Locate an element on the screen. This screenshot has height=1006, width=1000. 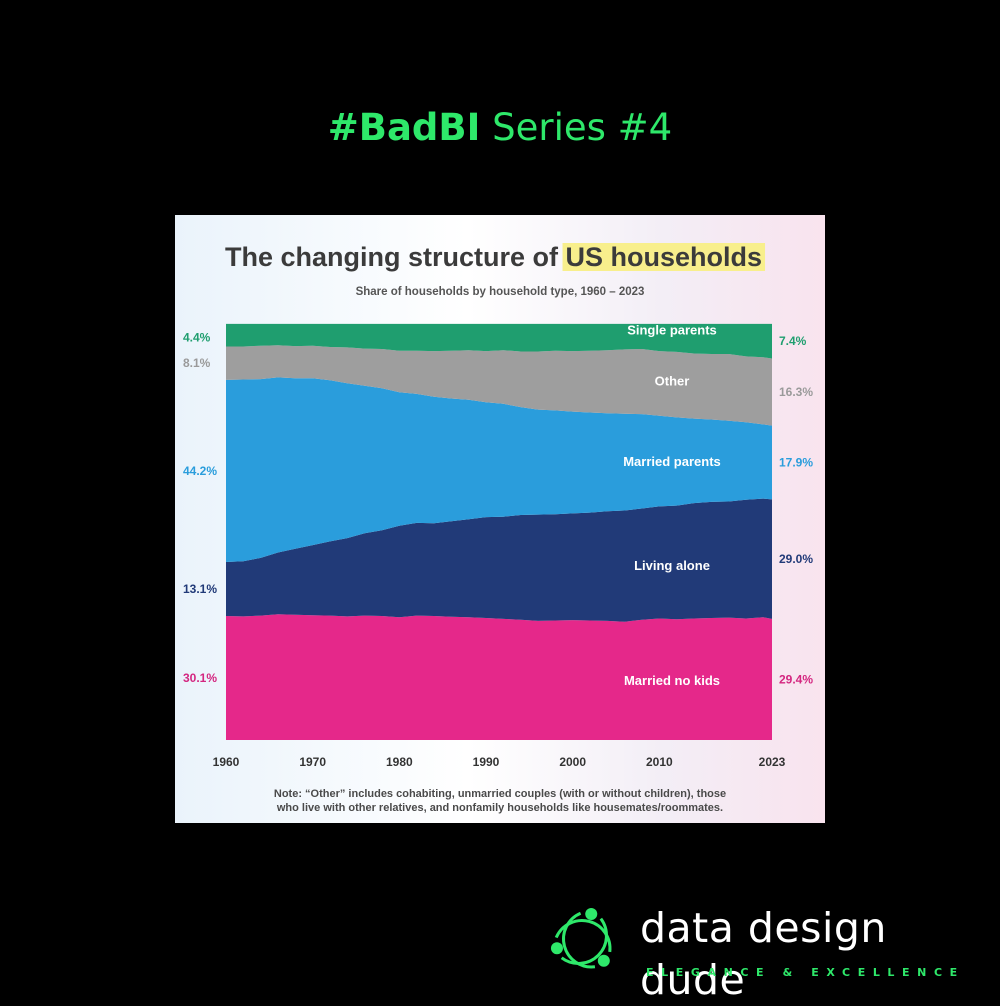
area-label-married-parents: Married parents is located at coordinates (672, 461).